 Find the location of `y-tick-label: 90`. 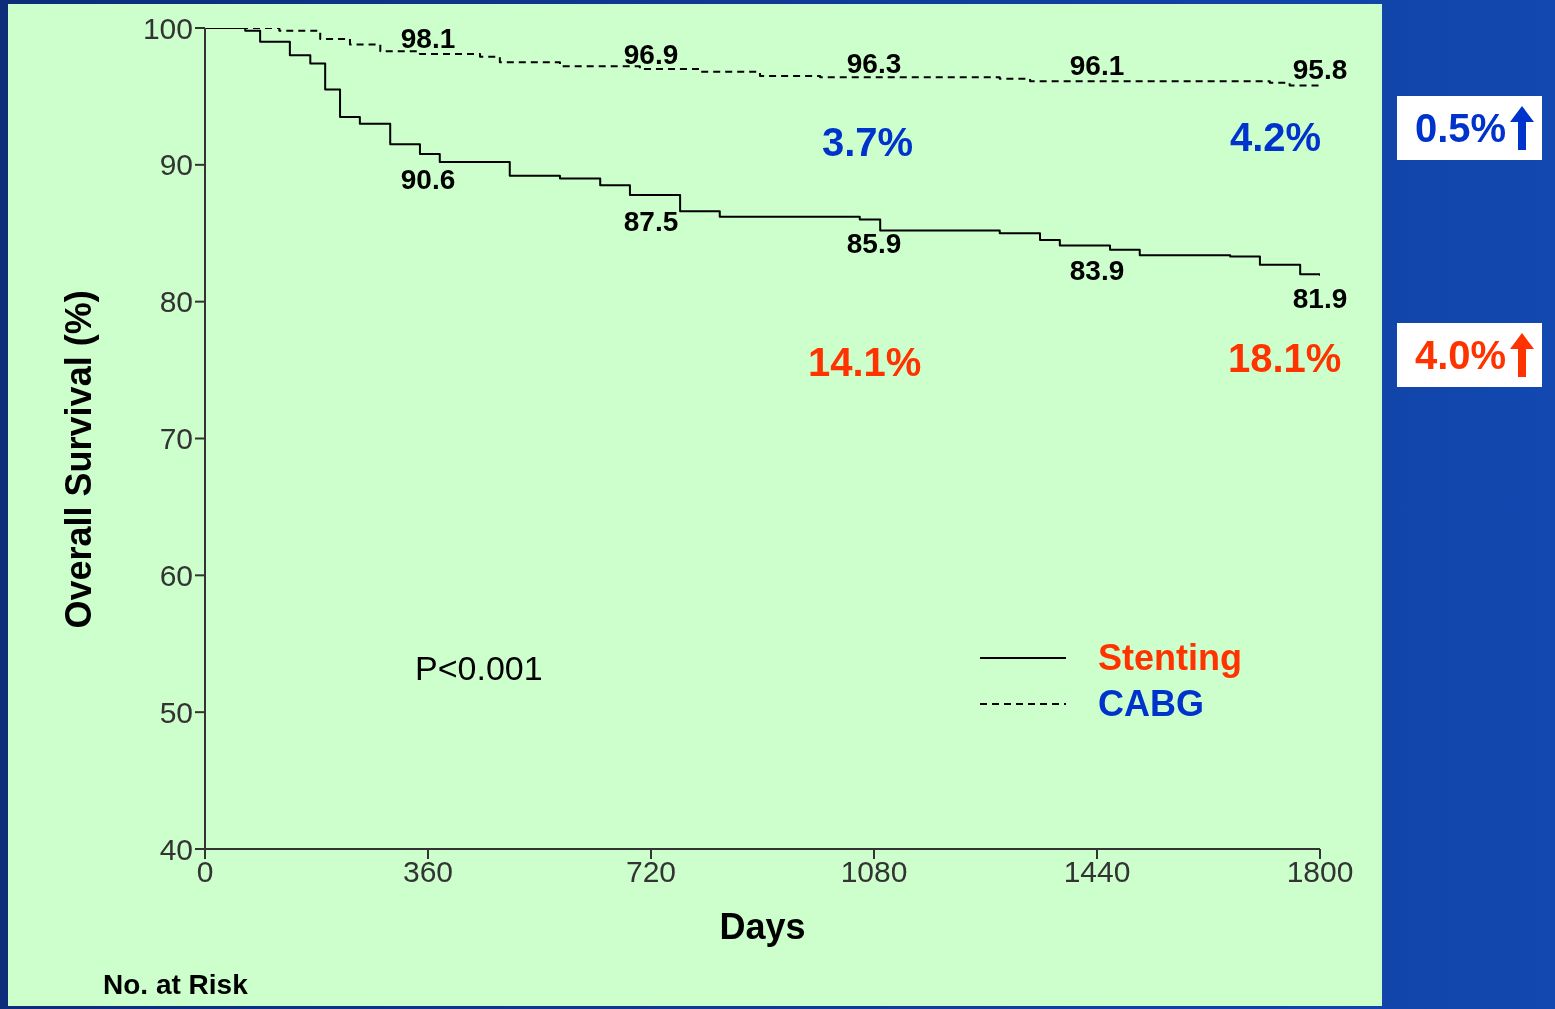

y-tick-label: 90 is located at coordinates (176, 165).